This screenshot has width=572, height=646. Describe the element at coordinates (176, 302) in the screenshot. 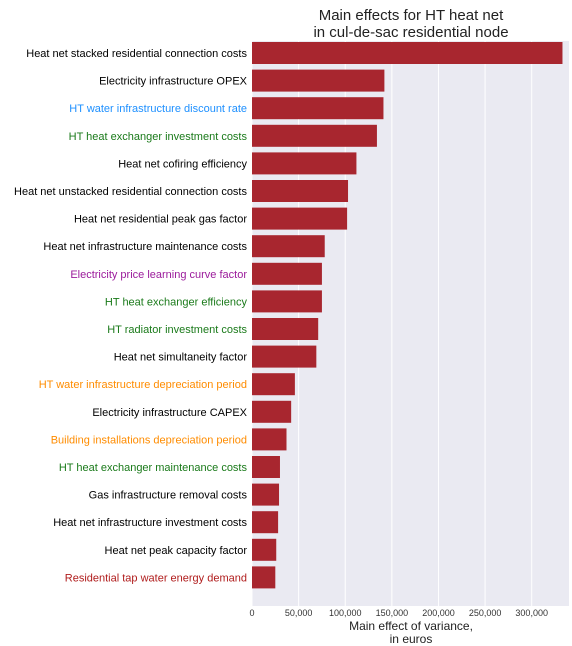

I see `category-label: HT heat exchanger efficiency` at that location.